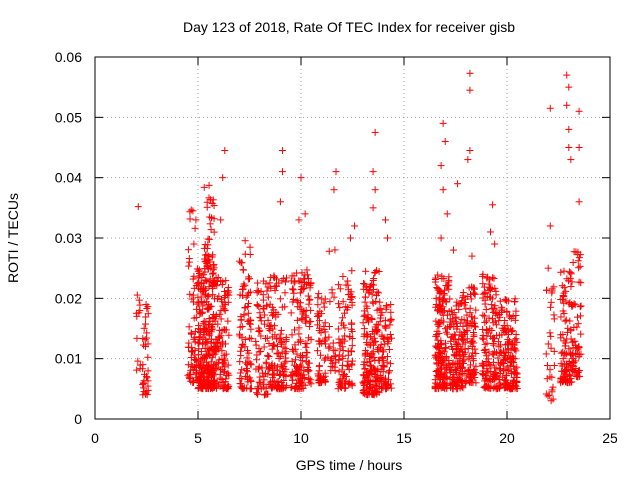 The height and width of the screenshot is (480, 640). Describe the element at coordinates (301, 438) in the screenshot. I see `x-tick-label: 10` at that location.